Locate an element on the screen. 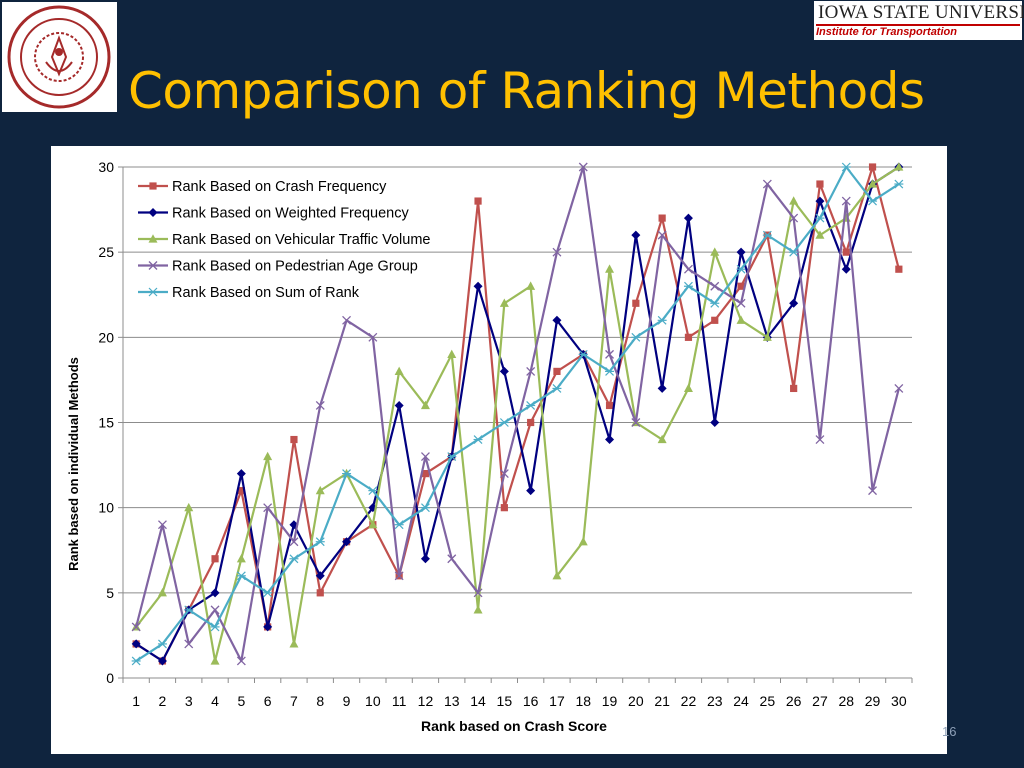 Image resolution: width=1024 pixels, height=768 pixels. x-tick-label: 9 is located at coordinates (347, 701).